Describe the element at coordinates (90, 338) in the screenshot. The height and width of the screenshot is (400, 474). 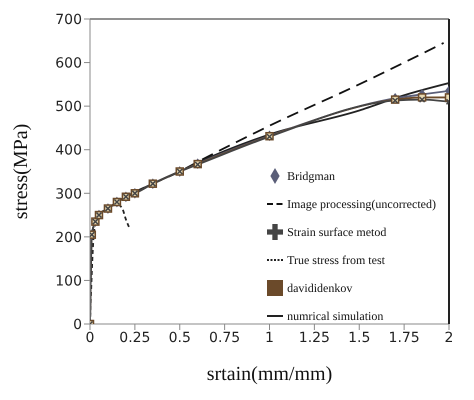
I see `x-tick-label: 0` at that location.